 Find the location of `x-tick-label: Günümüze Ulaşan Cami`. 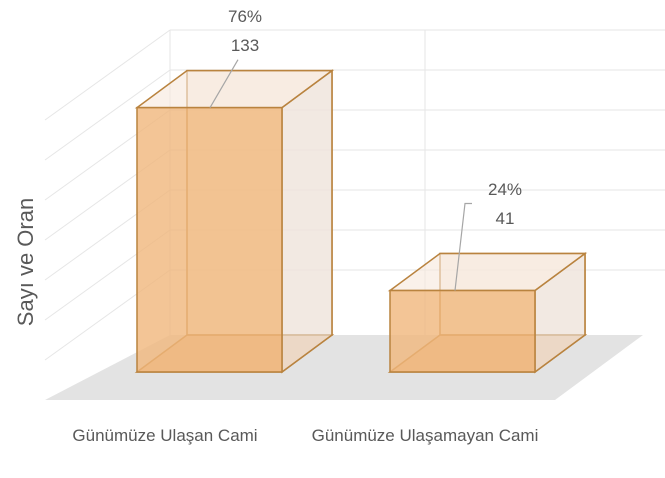

x-tick-label: Günümüze Ulaşan Cami is located at coordinates (165, 435).